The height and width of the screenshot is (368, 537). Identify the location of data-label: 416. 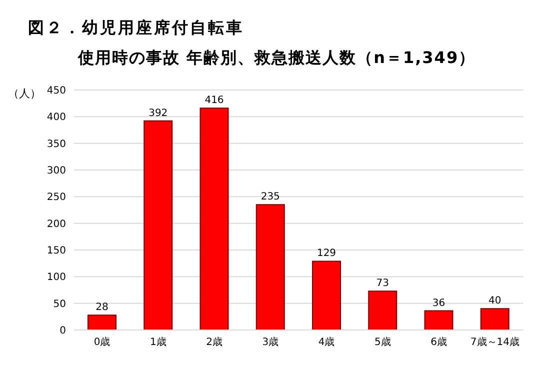
(214, 100).